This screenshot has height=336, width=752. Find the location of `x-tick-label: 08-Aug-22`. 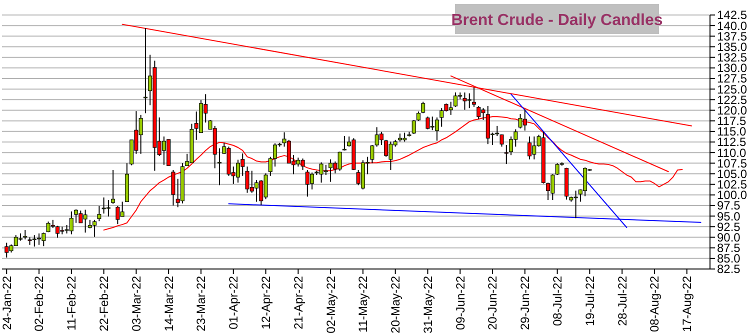

x-tick-label: 08-Aug-22 is located at coordinates (655, 304).